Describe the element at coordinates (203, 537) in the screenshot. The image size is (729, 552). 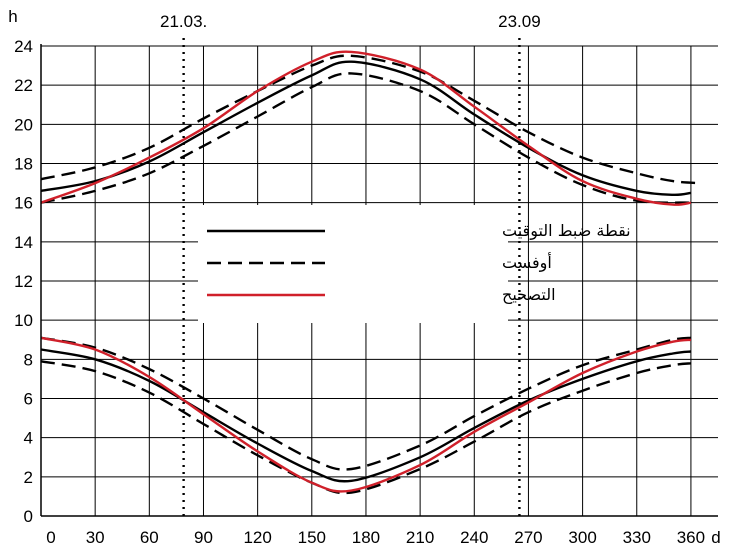
I see `x-tick-label: 90` at that location.